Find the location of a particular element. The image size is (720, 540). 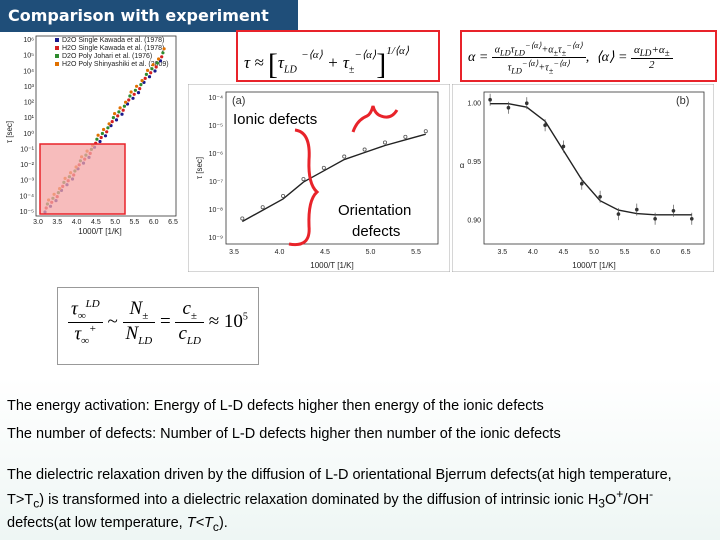

panel-b-xtick-label: 4.0 is located at coordinates (533, 252).